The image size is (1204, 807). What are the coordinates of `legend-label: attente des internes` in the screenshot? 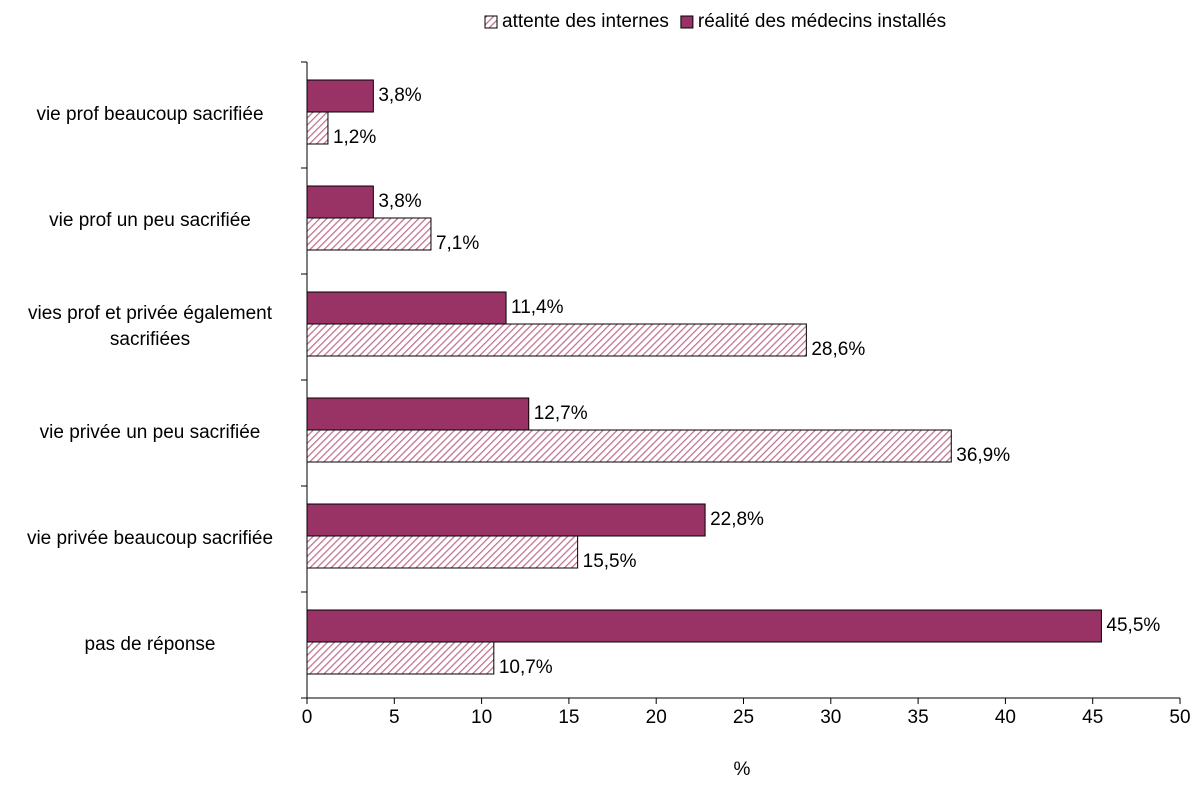 It's located at (585, 21).